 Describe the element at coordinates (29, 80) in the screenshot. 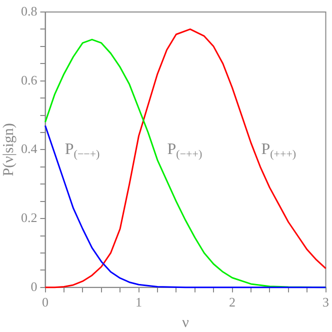

I see `y-tick-label: 0.6` at that location.